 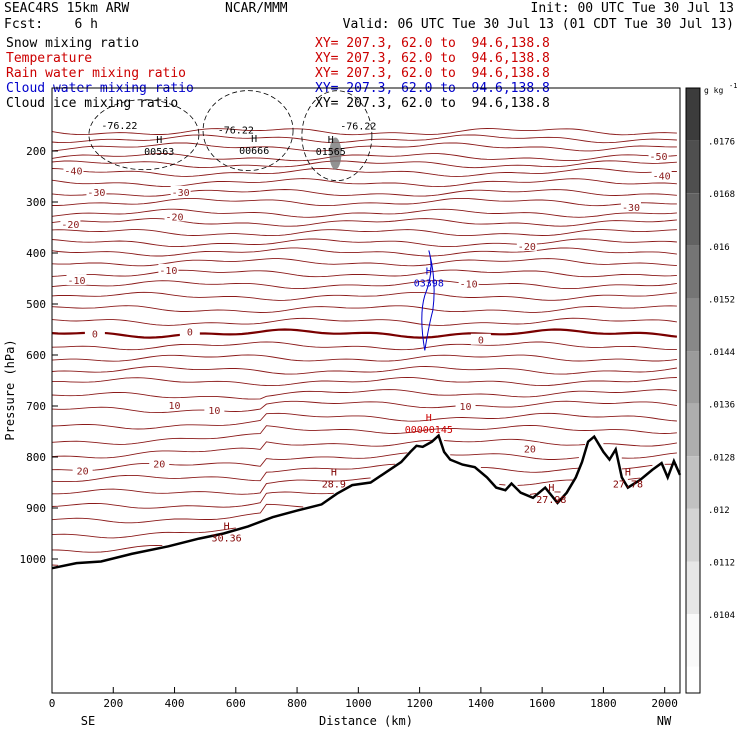 I want to click on extremum-value: 27.98, so click(x=551, y=500).